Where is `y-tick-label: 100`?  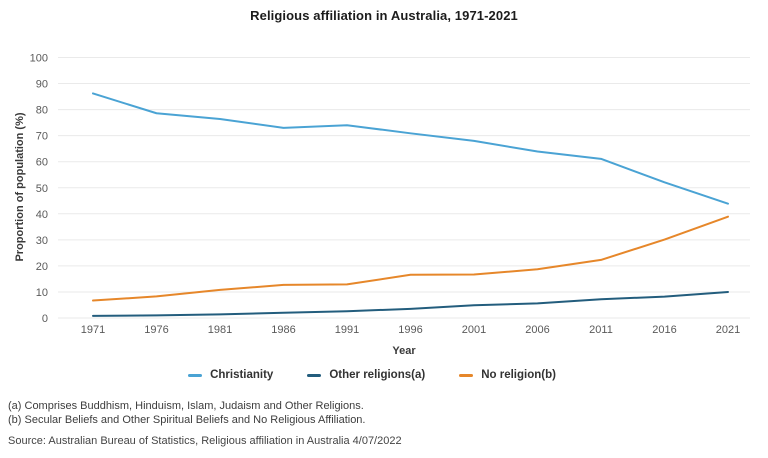
y-tick-label: 100 is located at coordinates (39, 59).